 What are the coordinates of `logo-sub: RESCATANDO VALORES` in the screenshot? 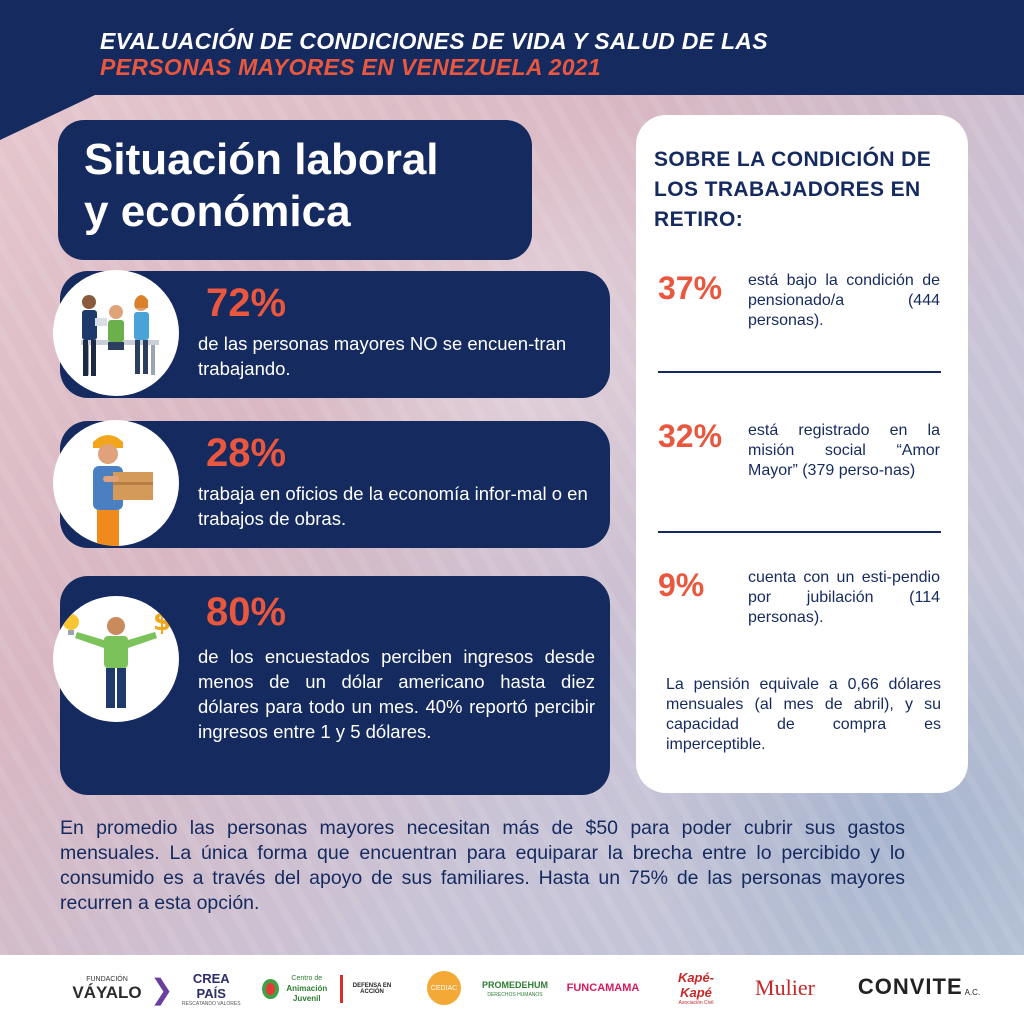 It's located at (211, 1004).